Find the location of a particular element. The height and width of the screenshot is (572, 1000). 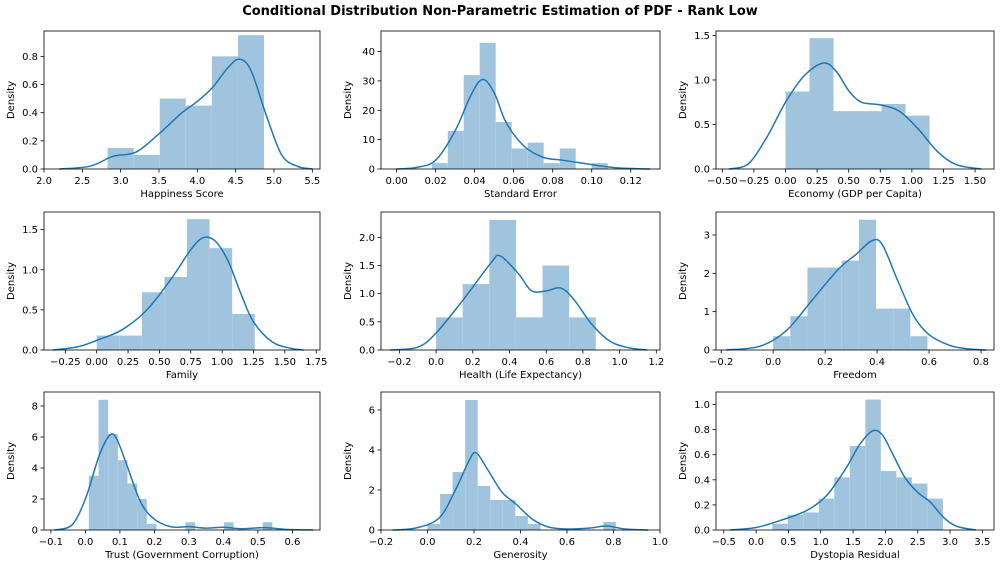

x-tick-label: 0.3 is located at coordinates (189, 542).